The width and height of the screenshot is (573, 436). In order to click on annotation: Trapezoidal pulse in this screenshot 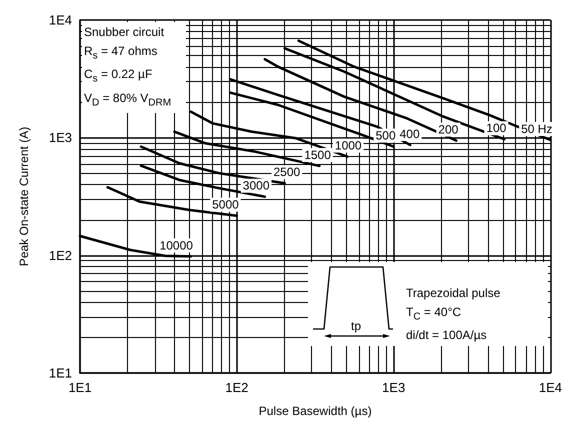, I will do `click(453, 293)`.